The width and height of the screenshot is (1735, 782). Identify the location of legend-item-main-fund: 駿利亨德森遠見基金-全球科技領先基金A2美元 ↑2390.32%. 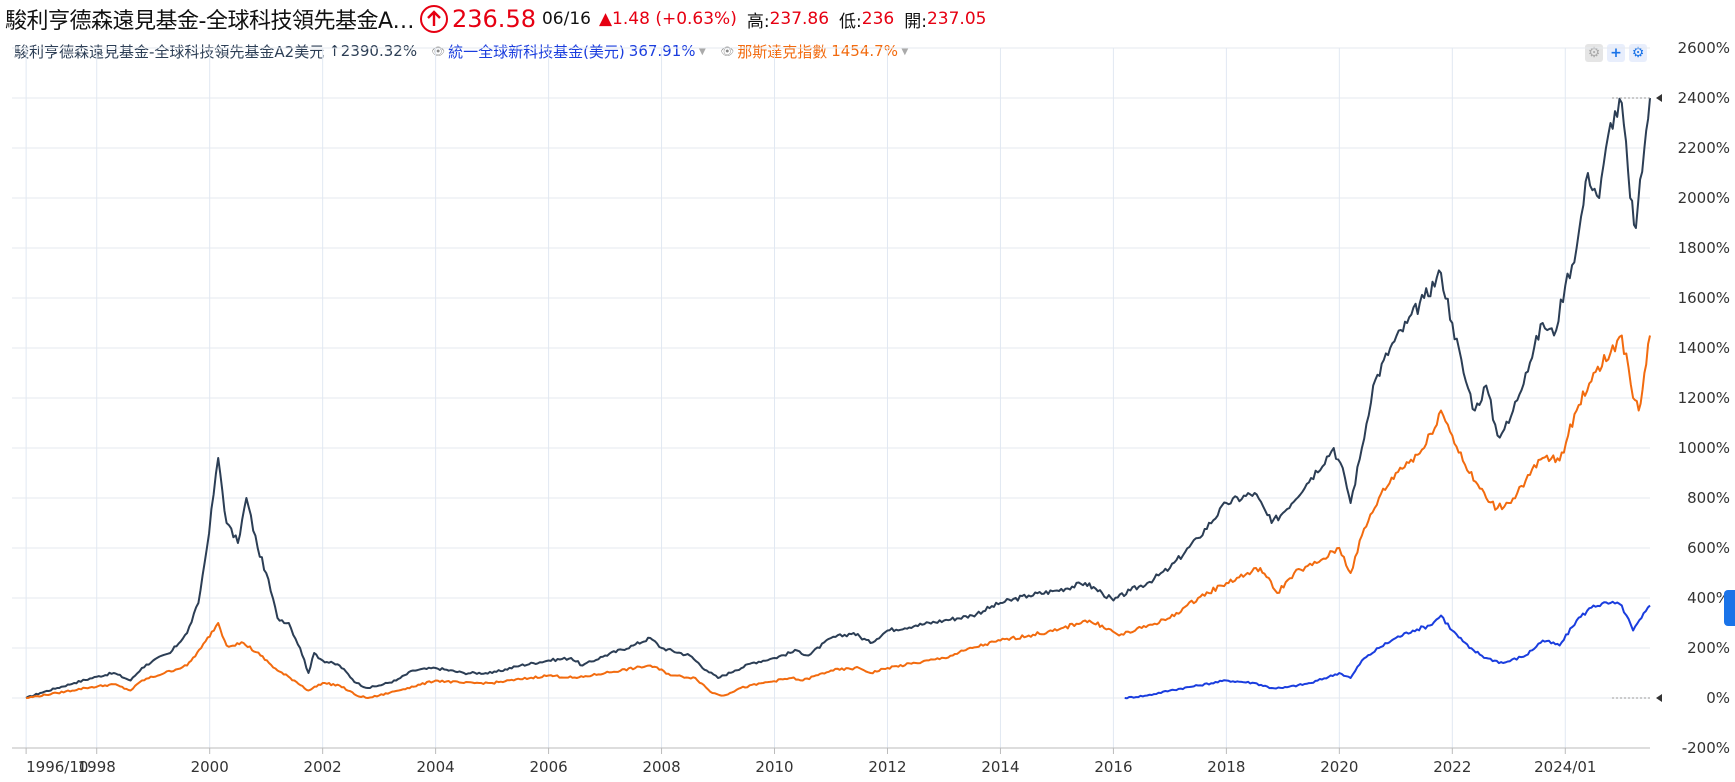
(215, 51).